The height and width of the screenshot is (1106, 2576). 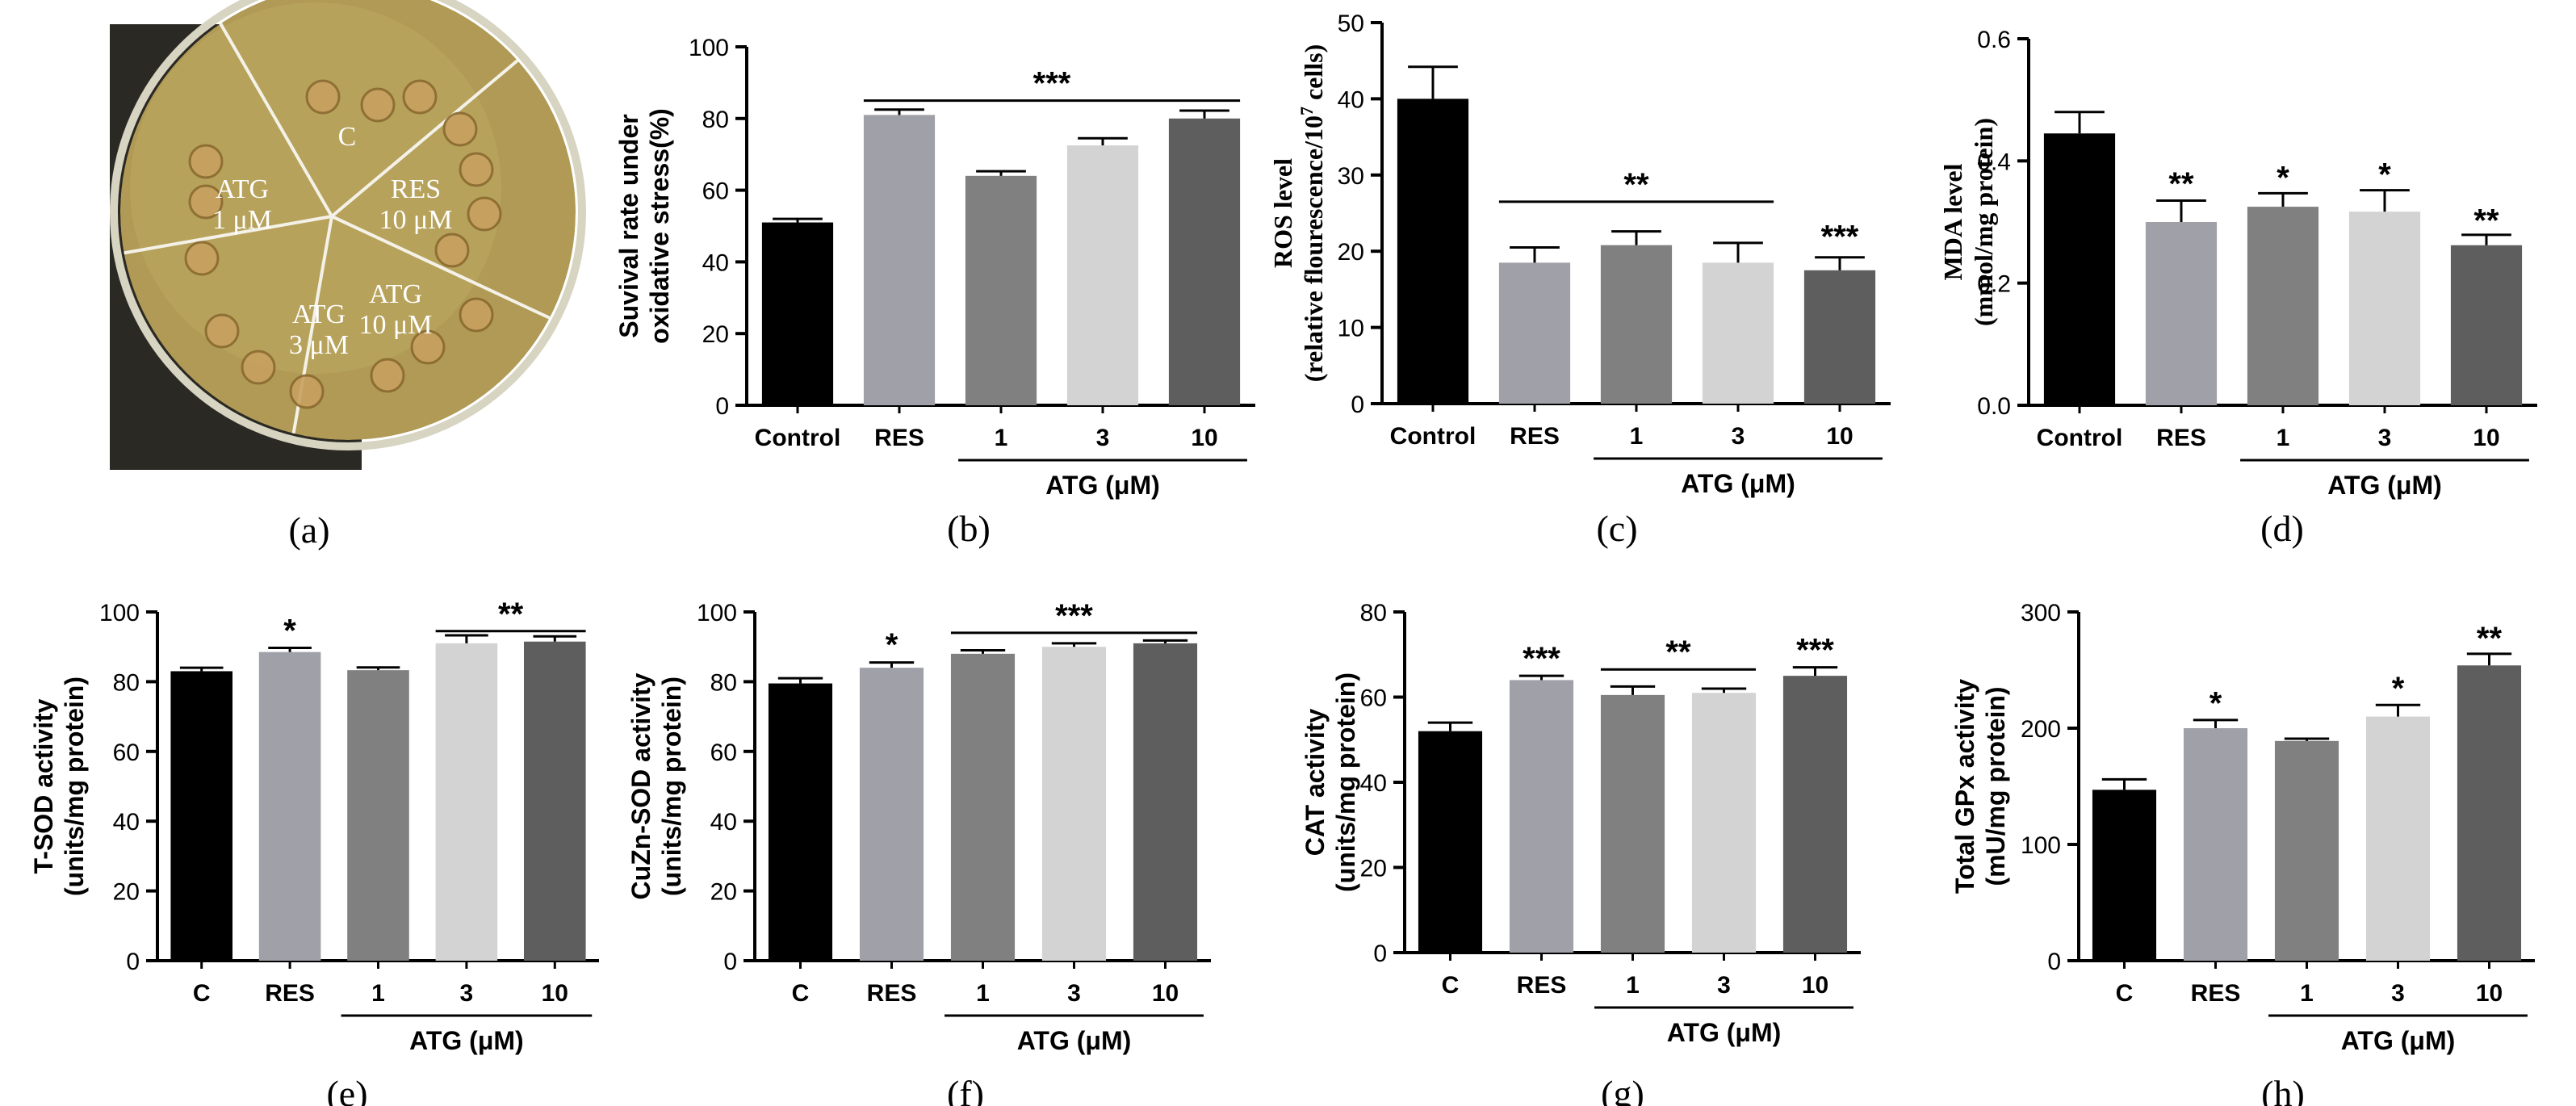 I want to click on chart-caption: (b), so click(x=969, y=528).